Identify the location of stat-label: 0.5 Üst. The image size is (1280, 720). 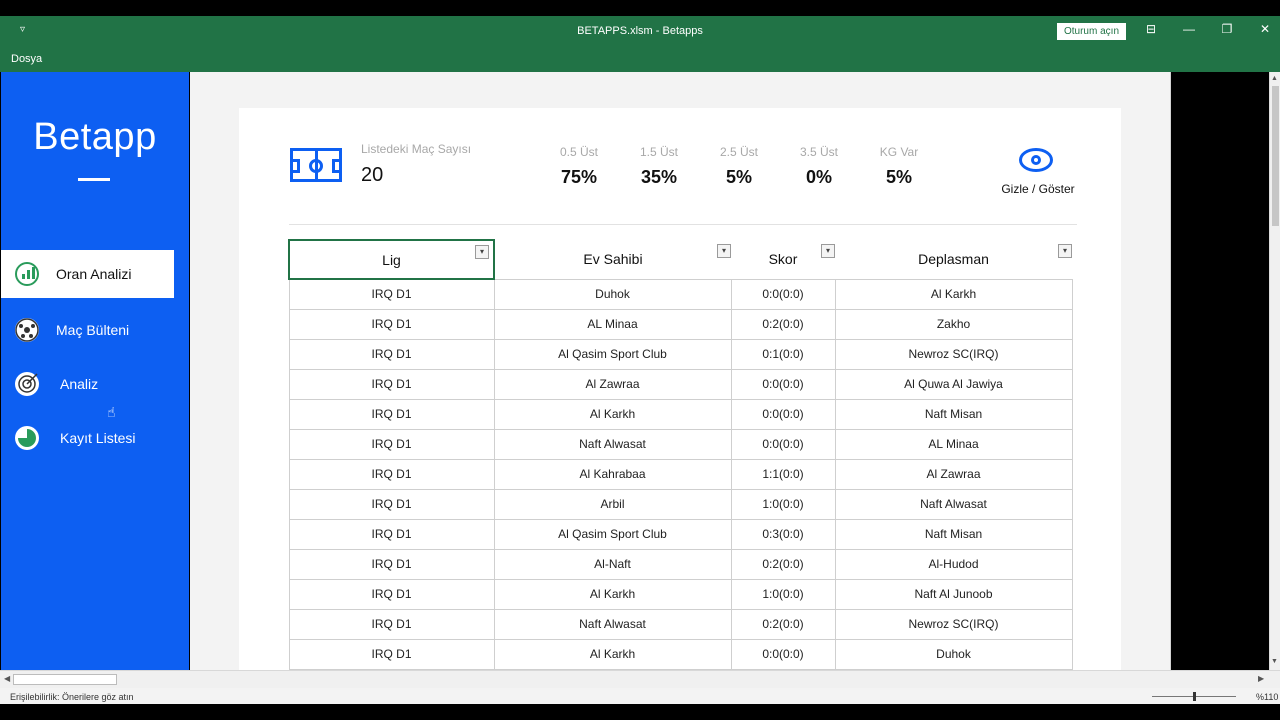
(578, 152).